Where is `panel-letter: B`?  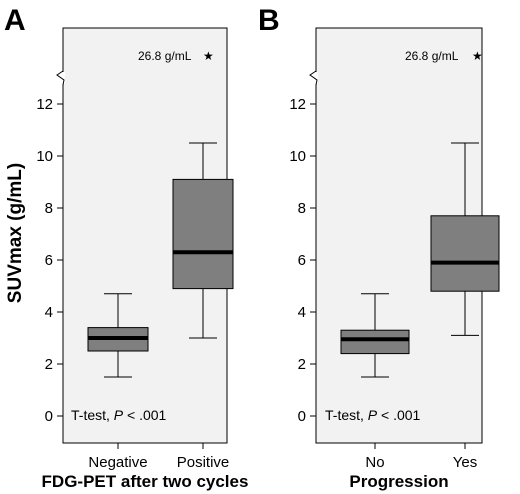 panel-letter: B is located at coordinates (269, 20).